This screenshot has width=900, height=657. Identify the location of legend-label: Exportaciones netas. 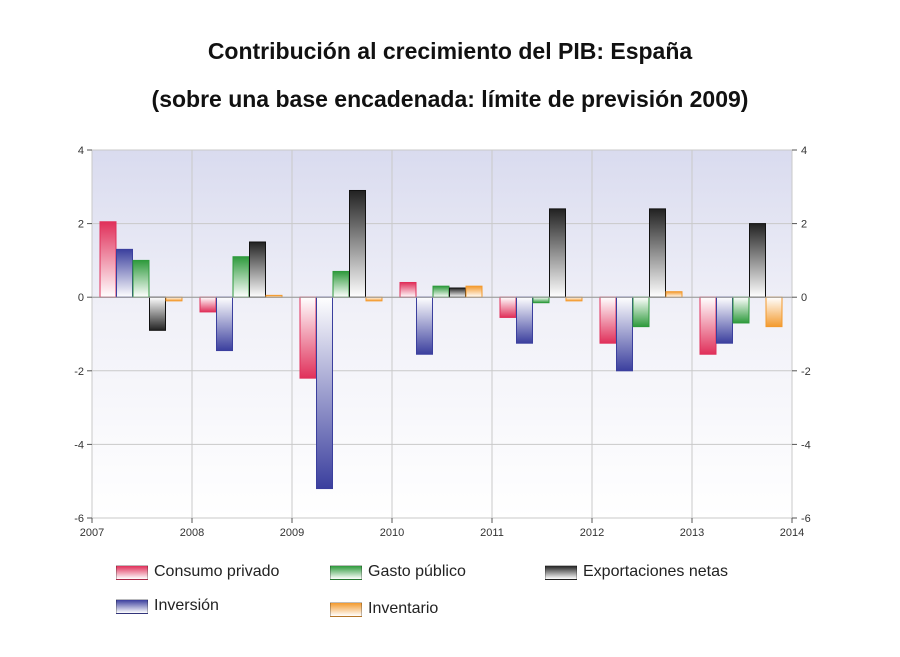
(655, 571).